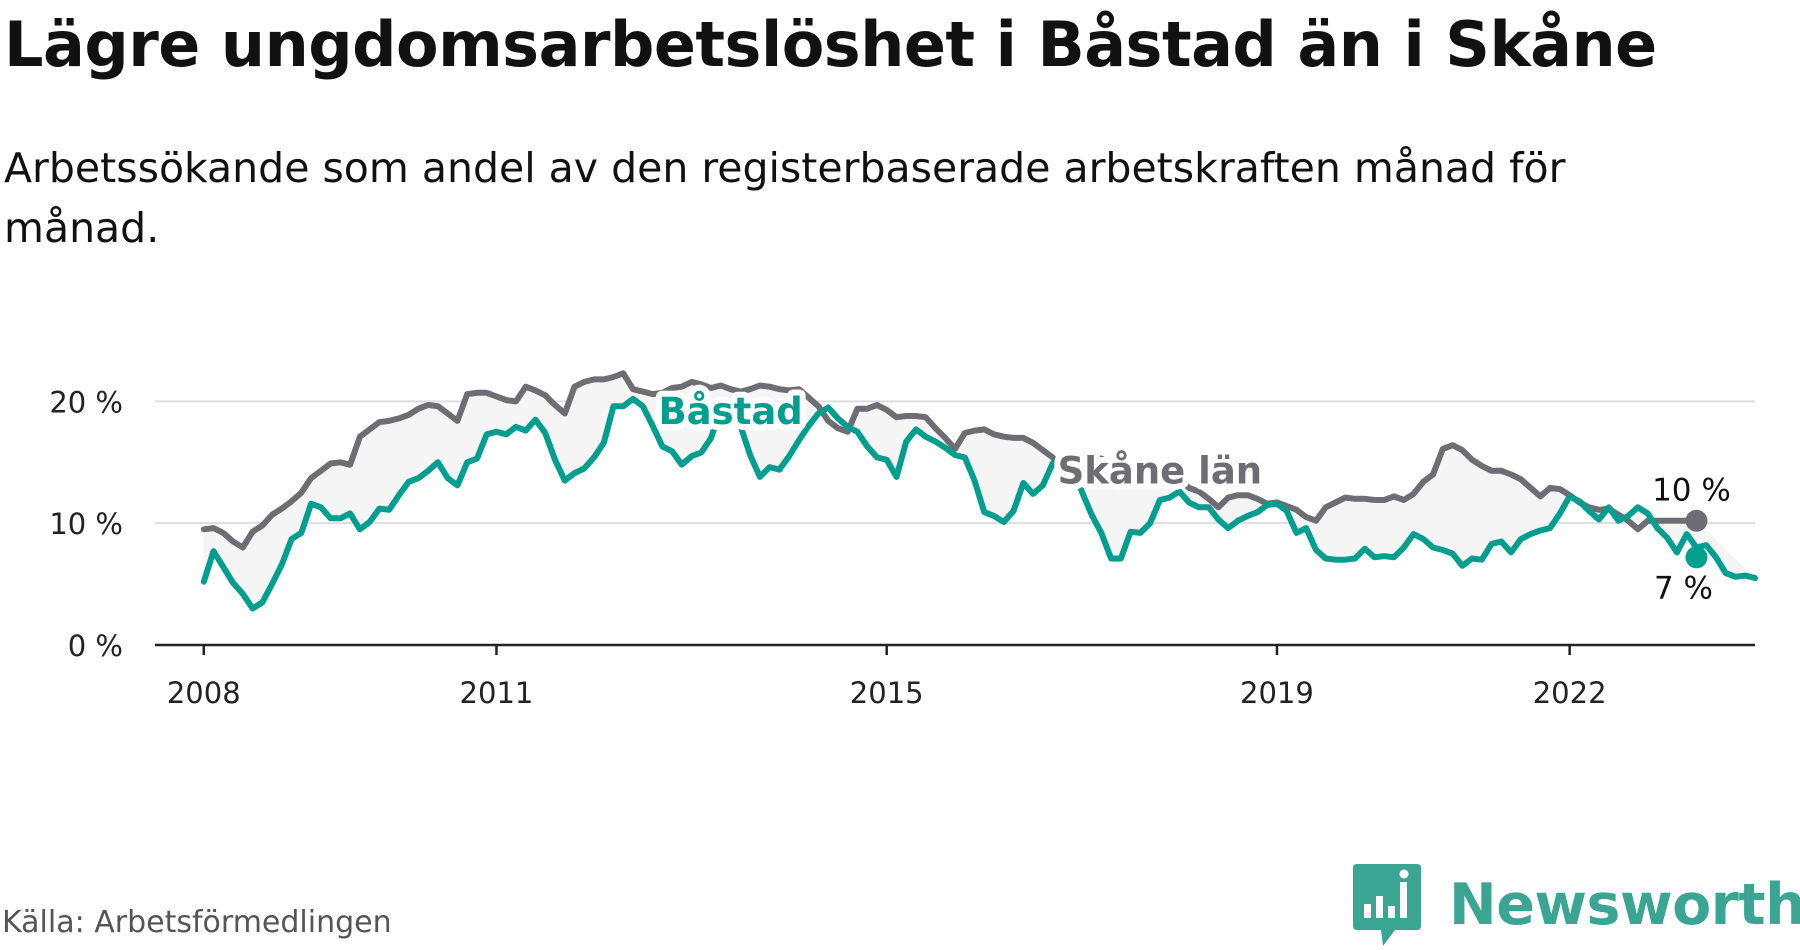 The image size is (1800, 950). I want to click on y-tick-label-0: 0 %, so click(95, 646).